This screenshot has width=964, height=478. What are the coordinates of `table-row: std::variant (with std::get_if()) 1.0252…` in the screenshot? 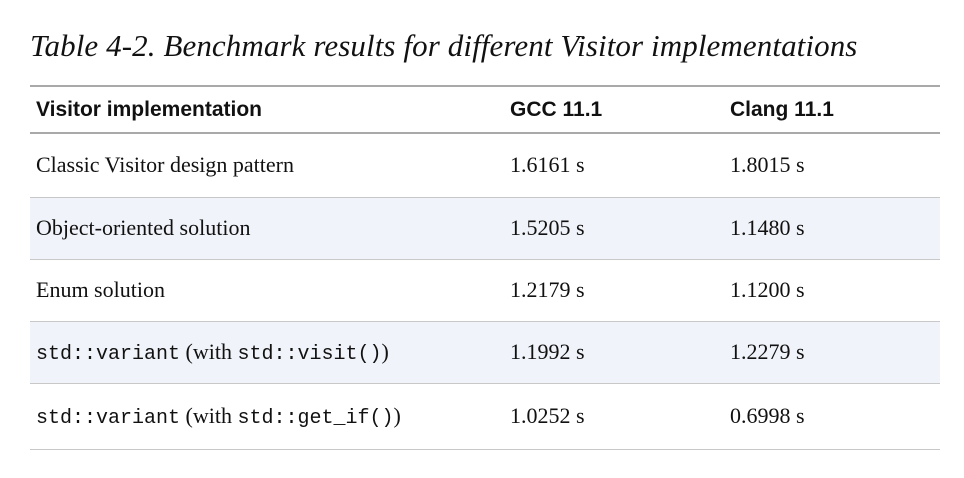 It's located at (485, 416).